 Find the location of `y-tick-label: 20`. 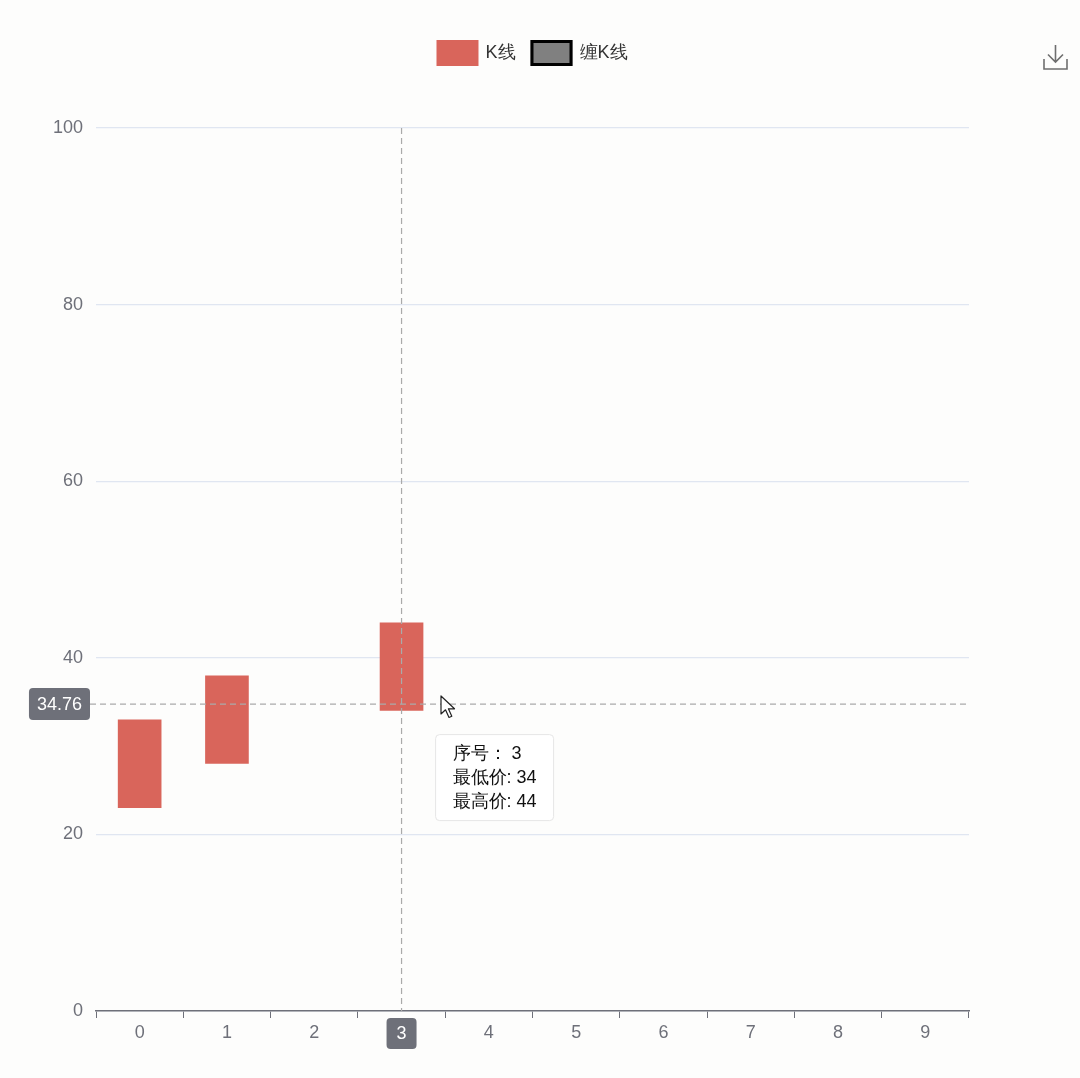

y-tick-label: 20 is located at coordinates (72, 833).